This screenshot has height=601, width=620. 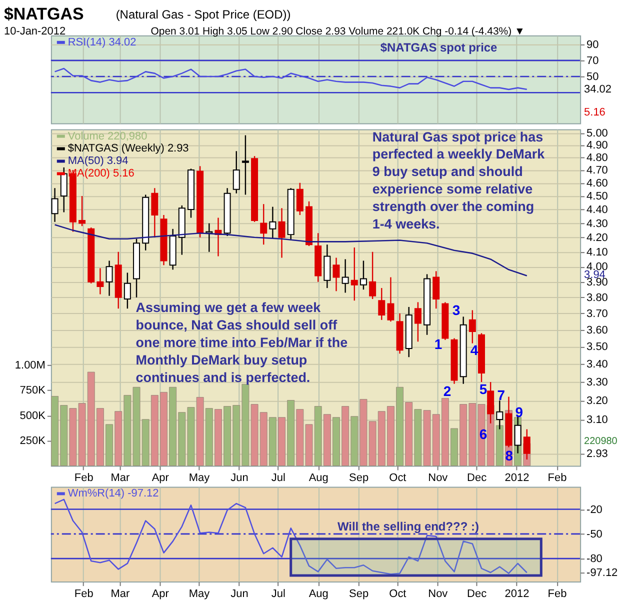 I want to click on legend-label: RSI(14) 34.02, so click(x=102, y=42).